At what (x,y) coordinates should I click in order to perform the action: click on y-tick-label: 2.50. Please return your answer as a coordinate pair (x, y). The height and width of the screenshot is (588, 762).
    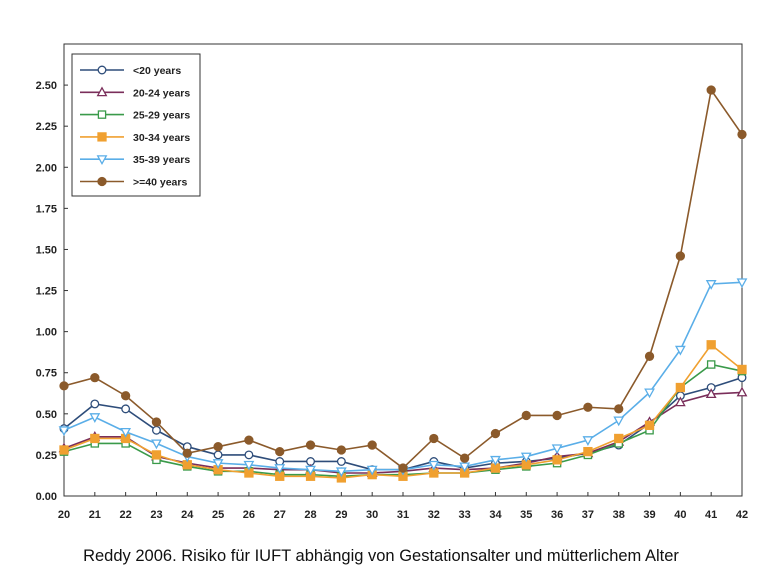
    Looking at the image, I should click on (46, 86).